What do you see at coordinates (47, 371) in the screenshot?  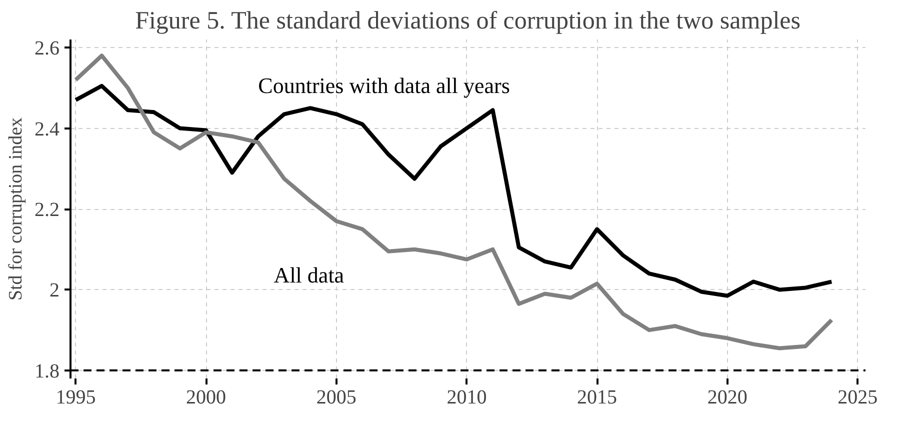 I see `y-tick-label: 1.8` at bounding box center [47, 371].